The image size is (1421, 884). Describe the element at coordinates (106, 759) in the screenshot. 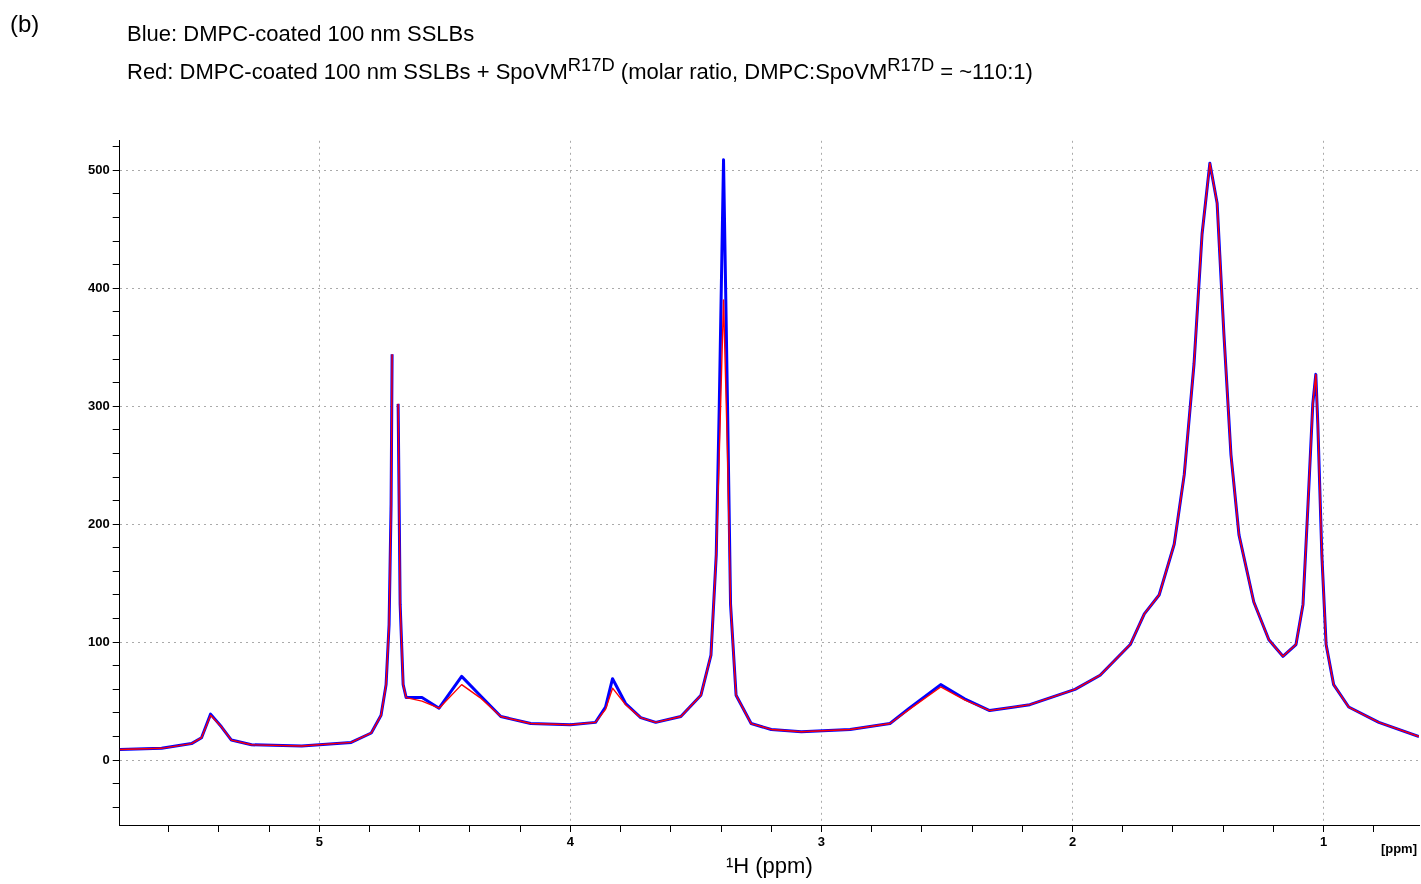

I see `y-tick-label: 0` at that location.